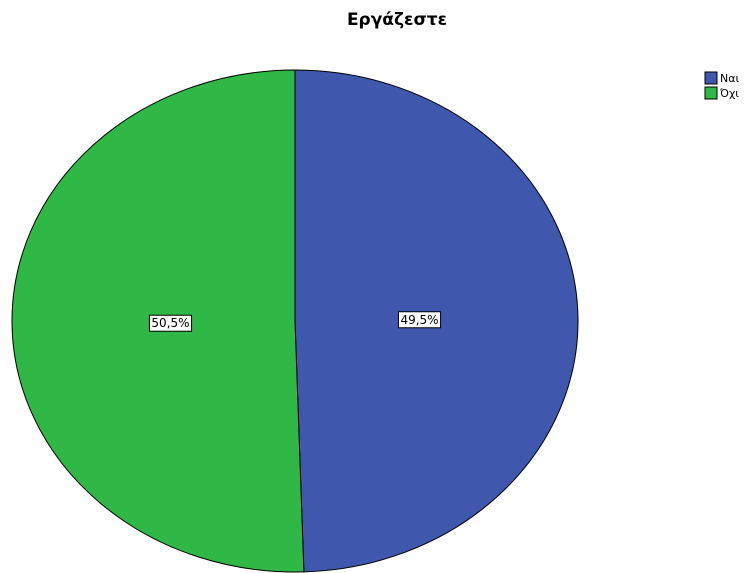 The height and width of the screenshot is (573, 745). I want to click on chart-title: Εργάζεστε, so click(397, 20).